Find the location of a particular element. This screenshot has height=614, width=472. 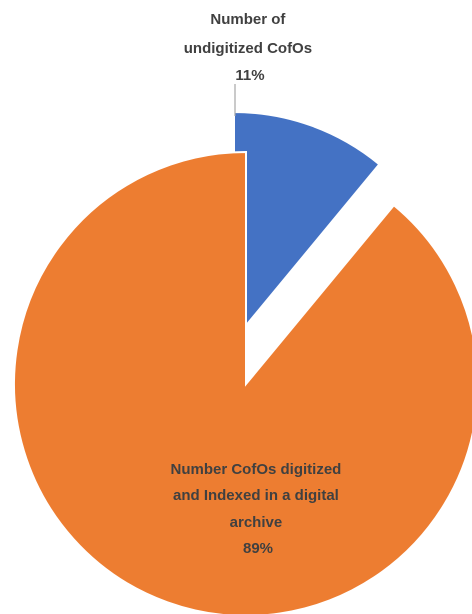

data-label-undigitized-line-1: Number of is located at coordinates (248, 19).